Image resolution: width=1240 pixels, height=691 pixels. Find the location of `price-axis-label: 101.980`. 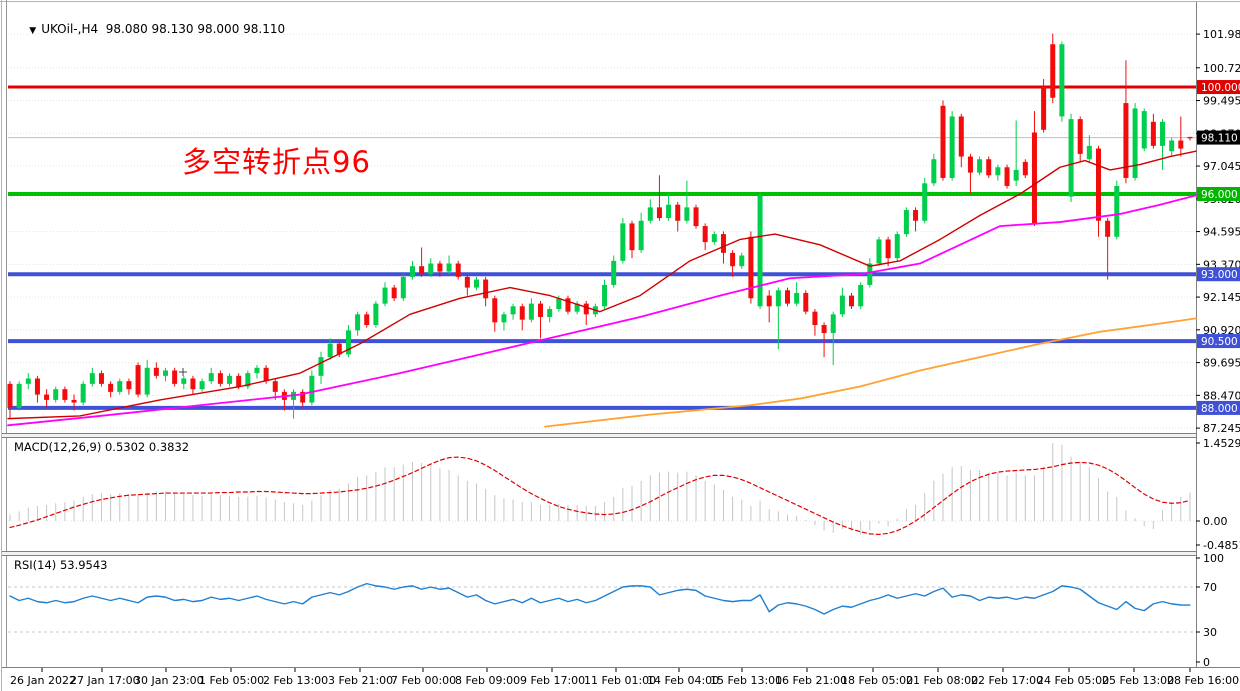

price-axis-label: 101.980 is located at coordinates (1221, 34).